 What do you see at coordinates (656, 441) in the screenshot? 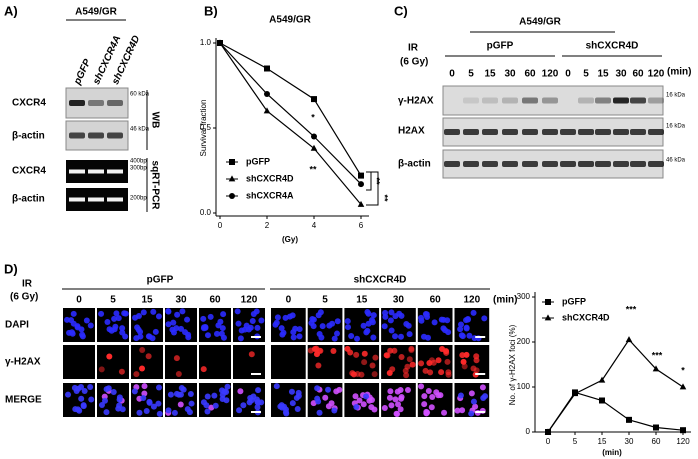
I see `x-tick-label: 60` at bounding box center [656, 441].